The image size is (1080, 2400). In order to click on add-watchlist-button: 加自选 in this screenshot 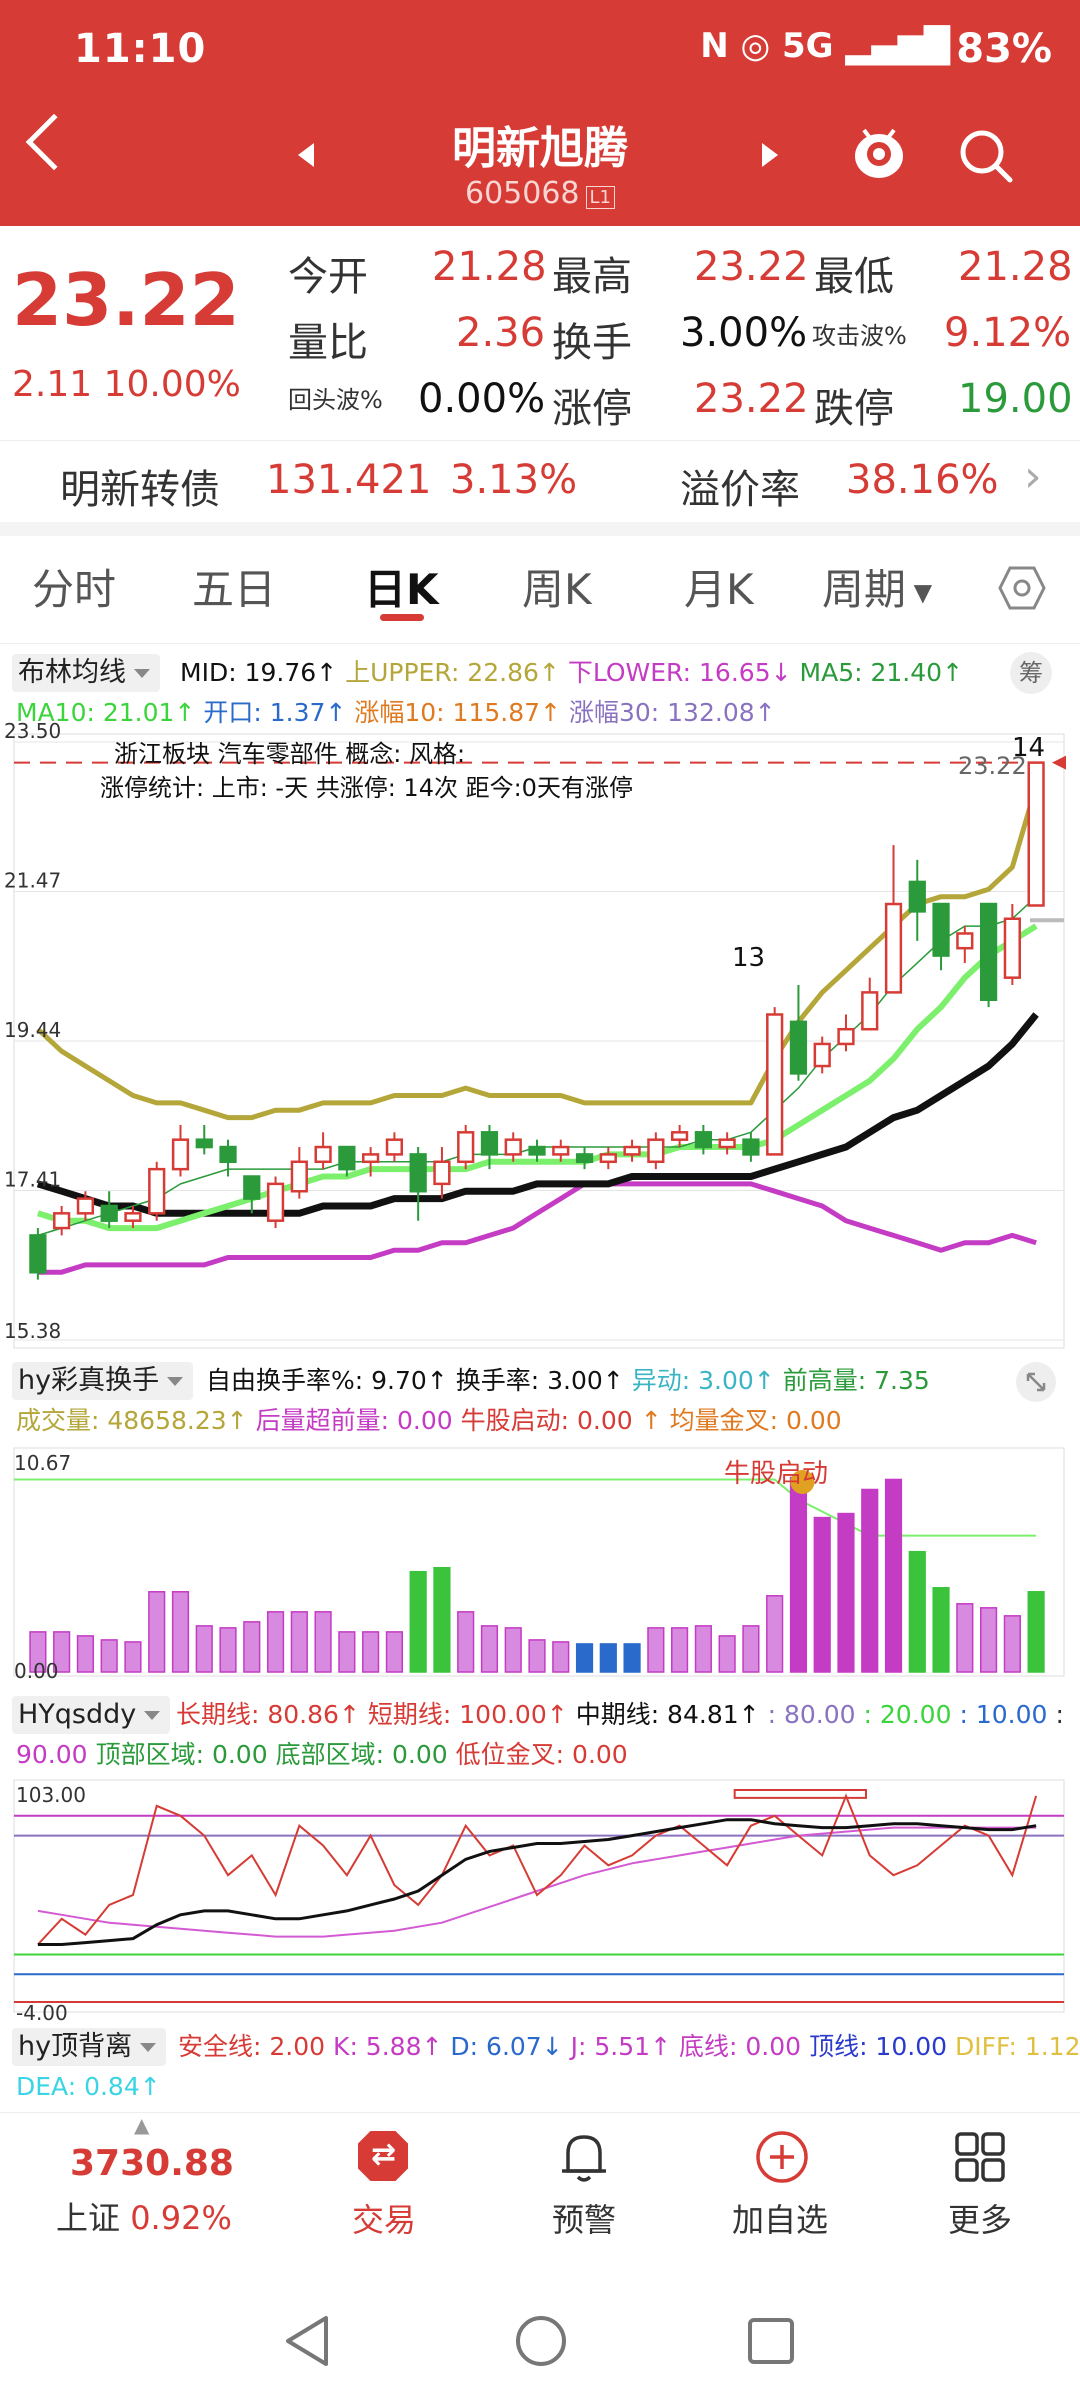, I will do `click(780, 2220)`.